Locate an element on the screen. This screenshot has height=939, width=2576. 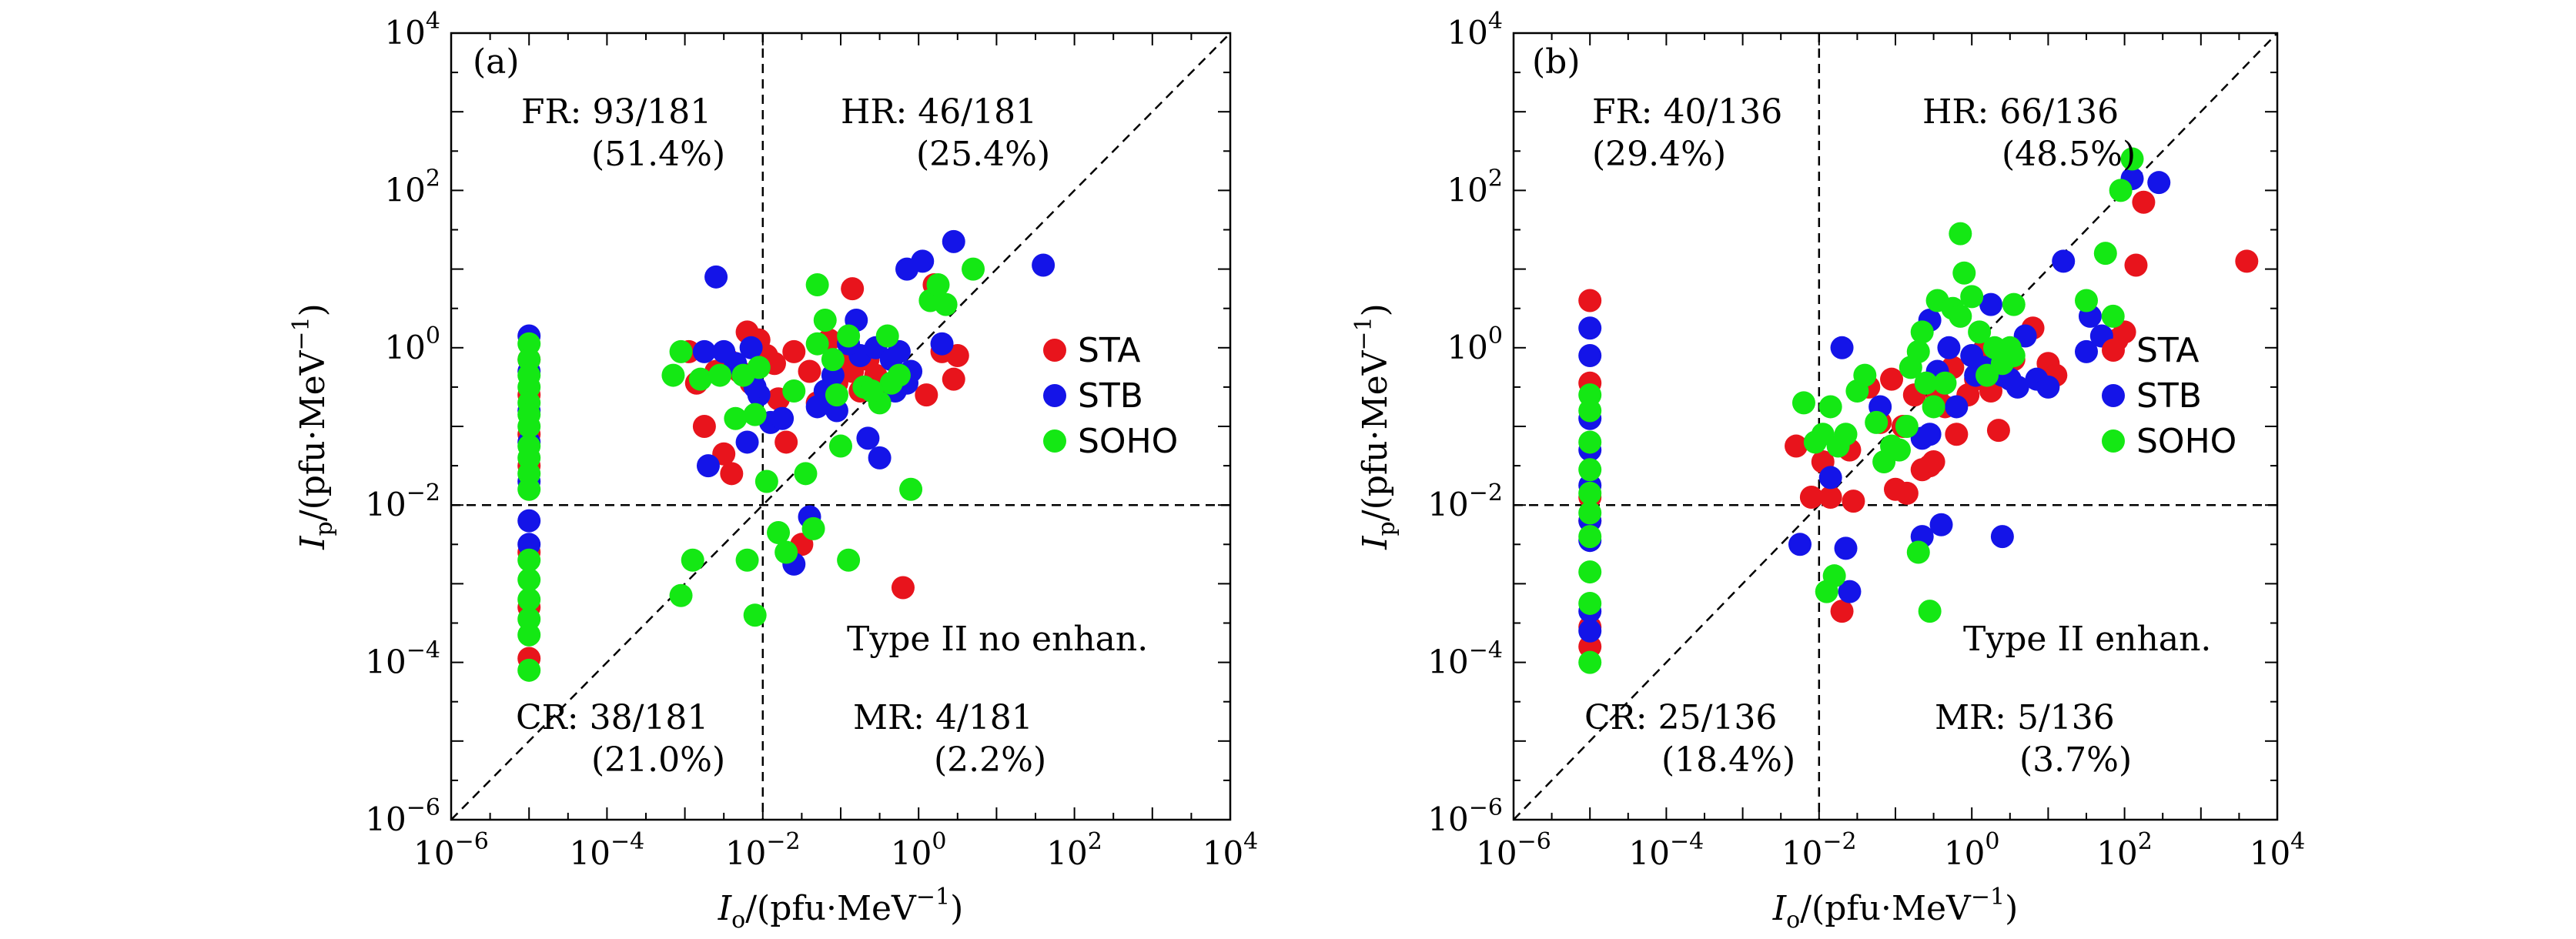
series-sta is located at coordinates (743, 471).